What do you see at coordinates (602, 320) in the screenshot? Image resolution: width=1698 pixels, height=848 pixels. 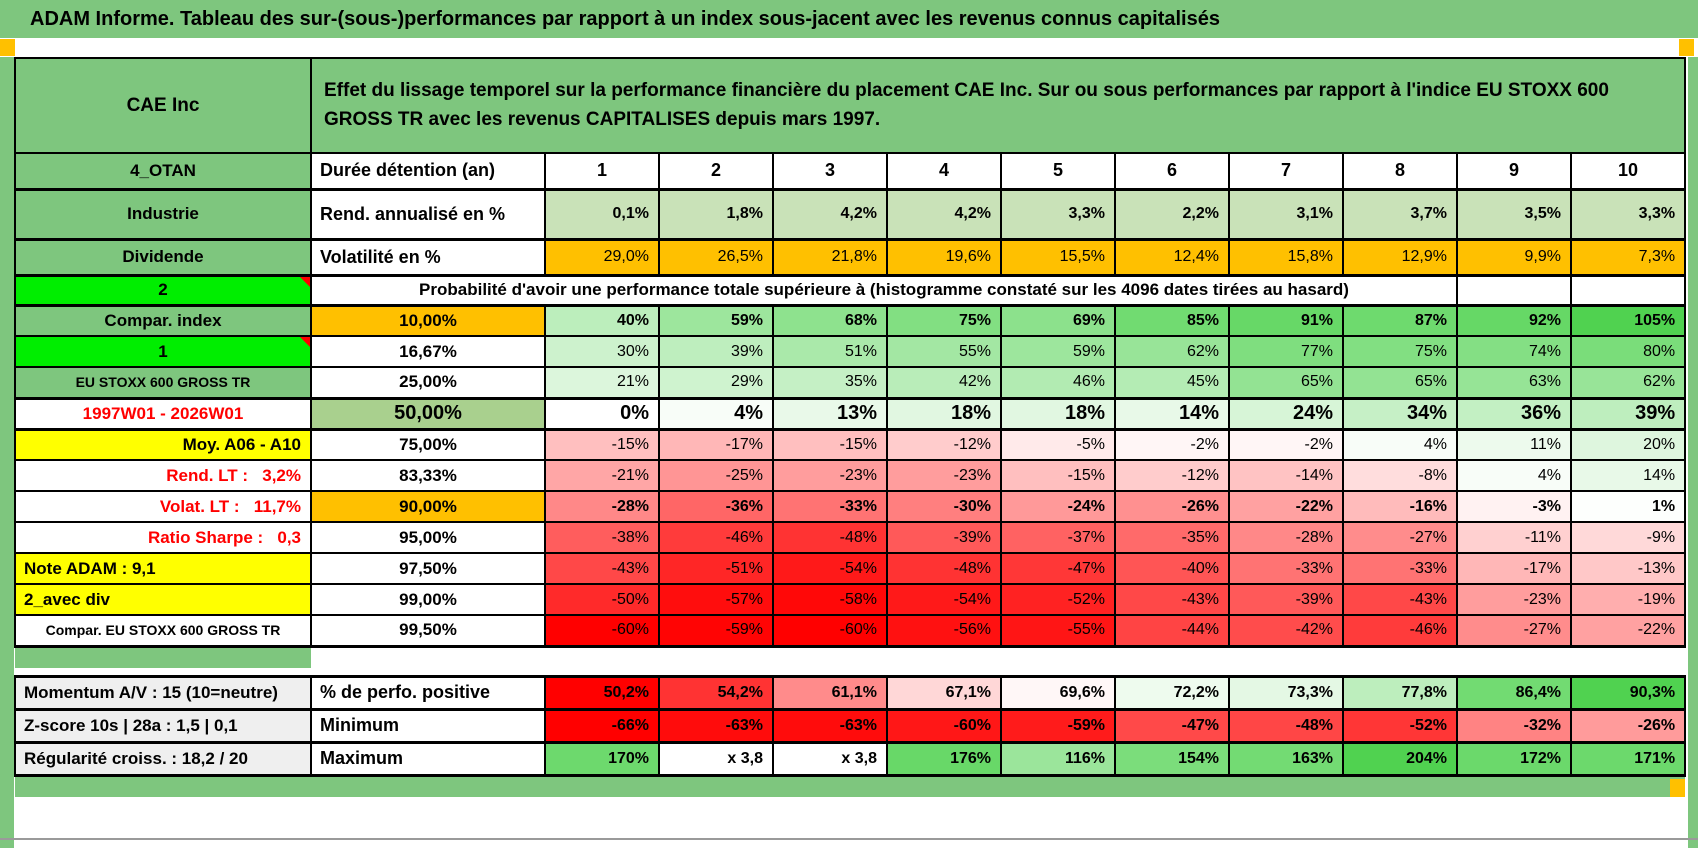 I see `value-cell: 40%` at bounding box center [602, 320].